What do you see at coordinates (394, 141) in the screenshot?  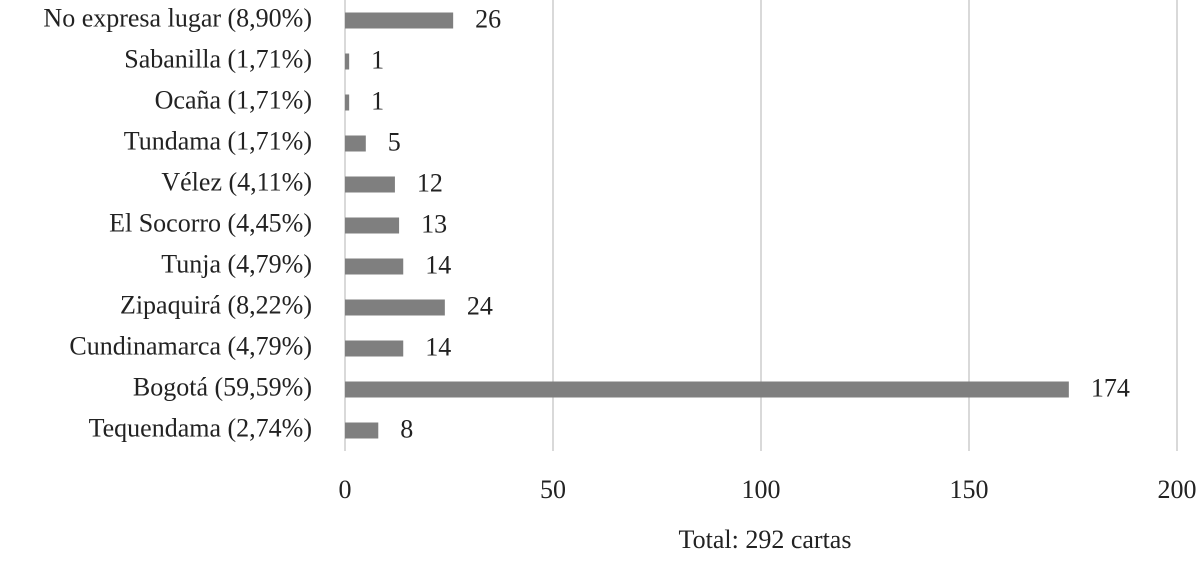 I see `value-label: 5` at bounding box center [394, 141].